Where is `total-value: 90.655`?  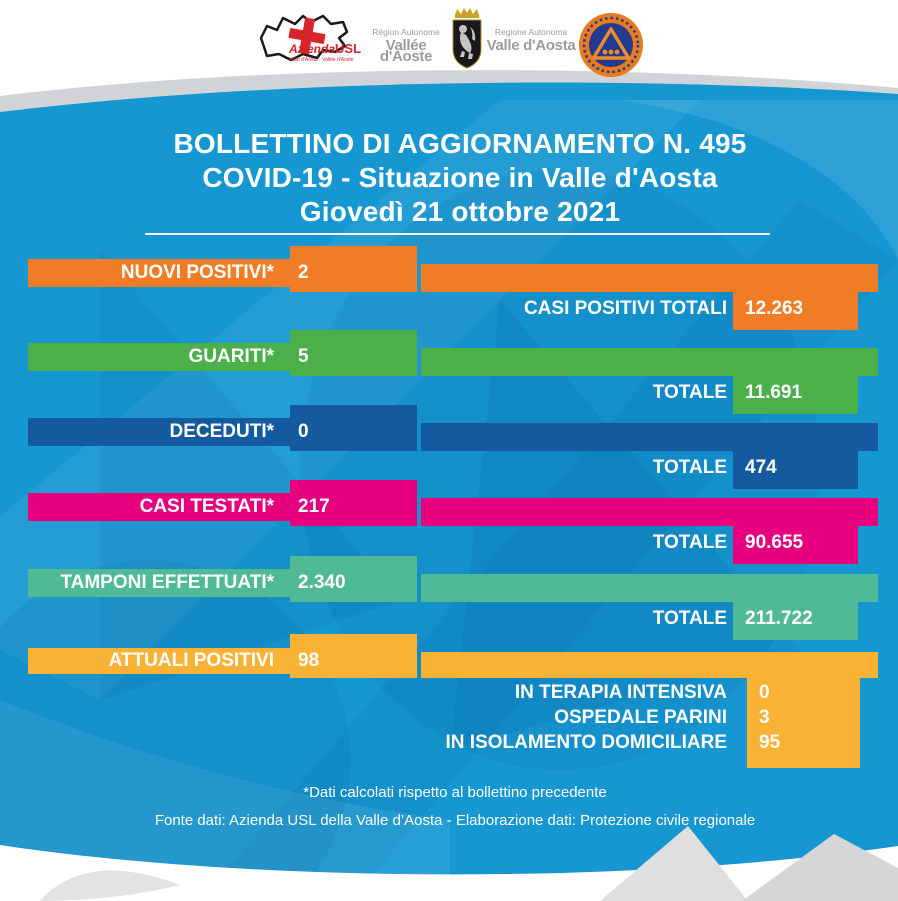
total-value: 90.655 is located at coordinates (774, 542).